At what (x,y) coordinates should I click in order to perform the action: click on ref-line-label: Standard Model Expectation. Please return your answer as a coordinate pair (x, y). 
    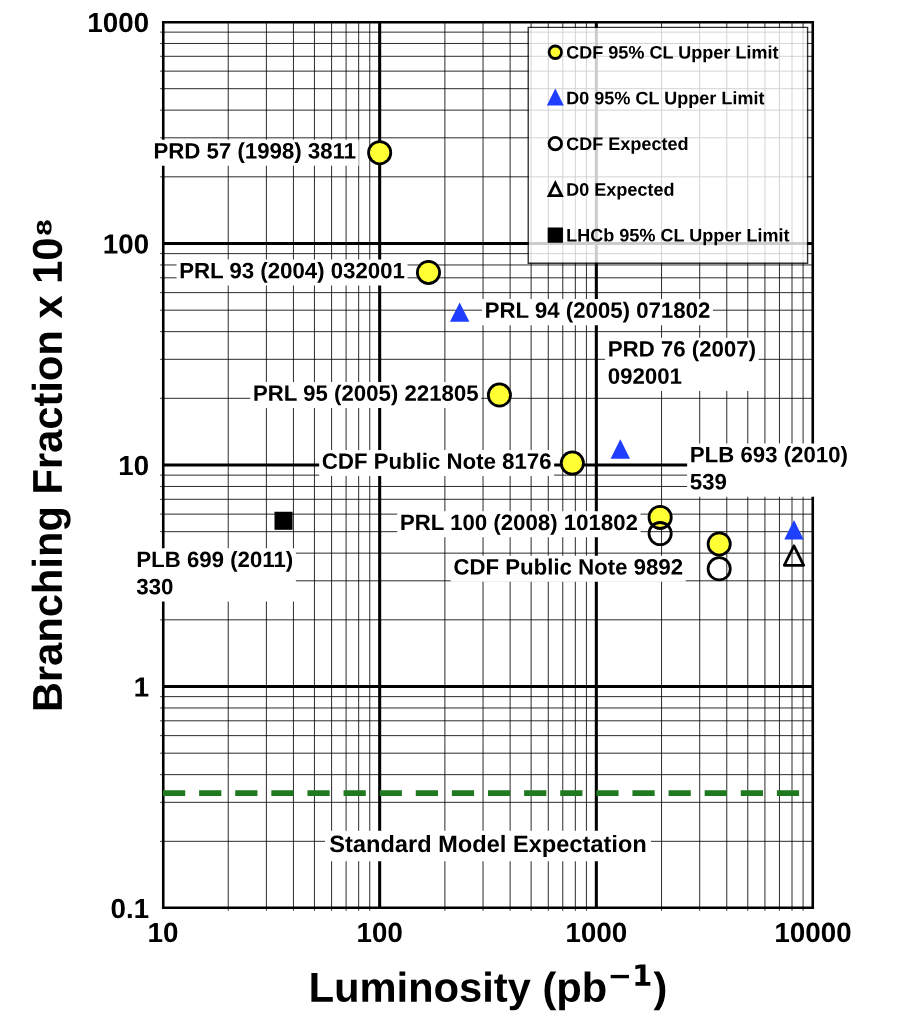
    Looking at the image, I should click on (487, 845).